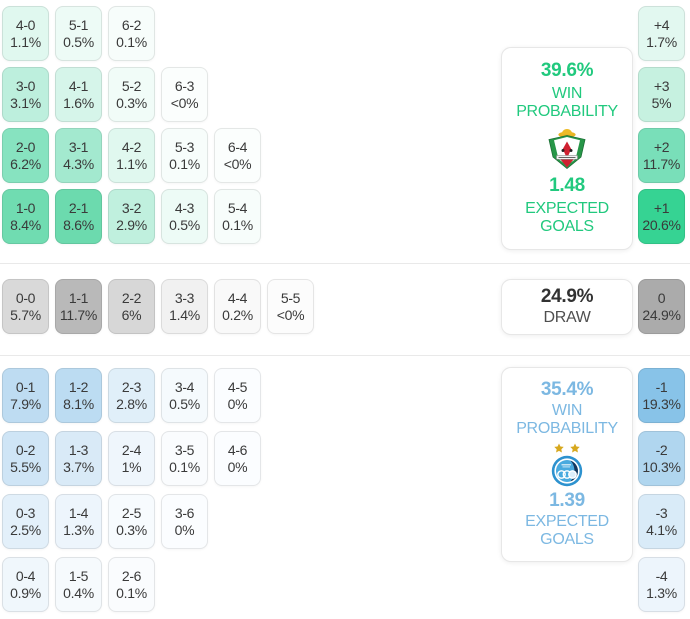  What do you see at coordinates (184, 458) in the screenshot?
I see `score-cell: 3-5 0.1%` at bounding box center [184, 458].